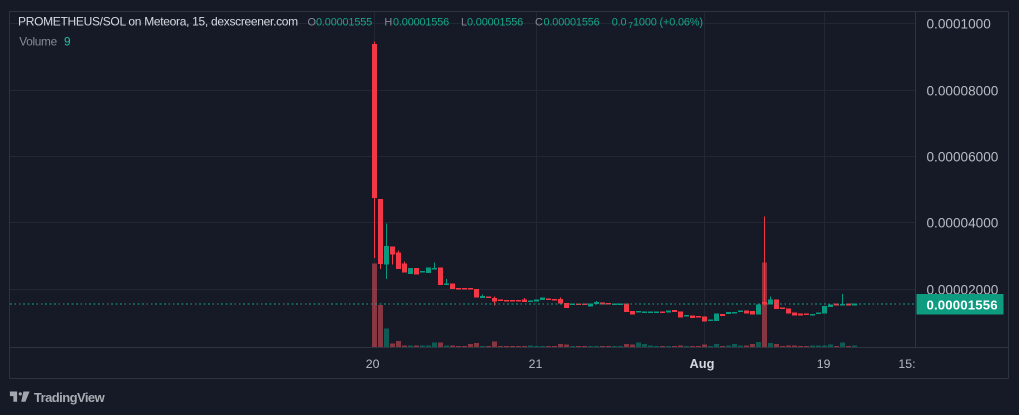  What do you see at coordinates (962, 305) in the screenshot?
I see `svg-text: 0.00001556` at bounding box center [962, 305].